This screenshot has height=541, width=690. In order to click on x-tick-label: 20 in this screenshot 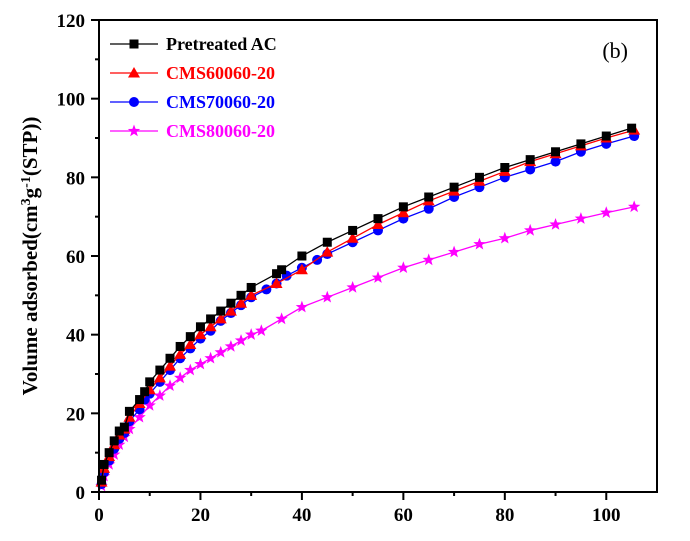, I will do `click(200, 515)`.